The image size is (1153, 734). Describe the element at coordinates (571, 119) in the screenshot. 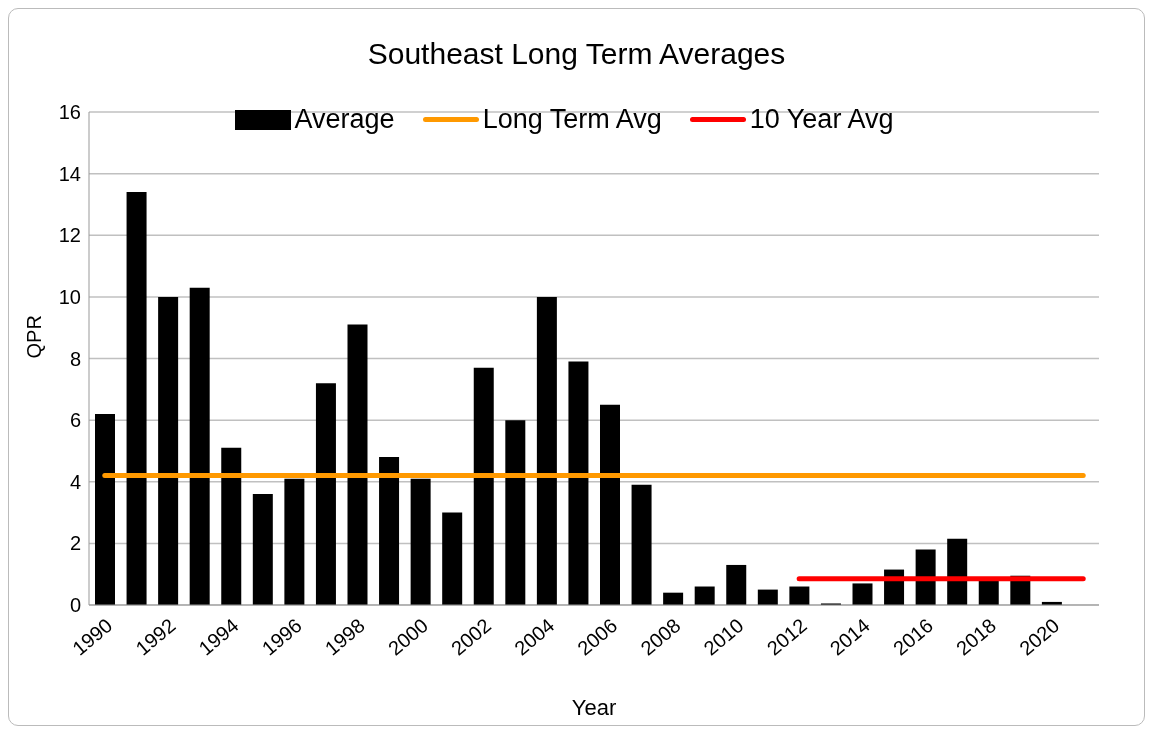

I see `legend-label: Long Term Avg` at that location.